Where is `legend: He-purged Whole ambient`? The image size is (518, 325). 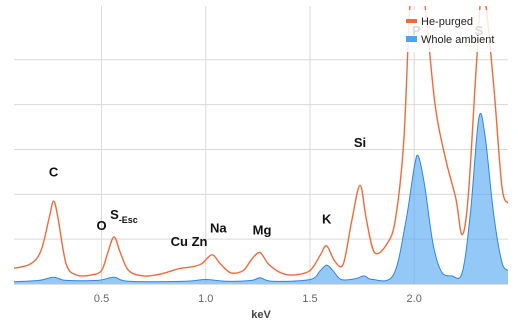 legend: He-purged Whole ambient is located at coordinates (454, 31).